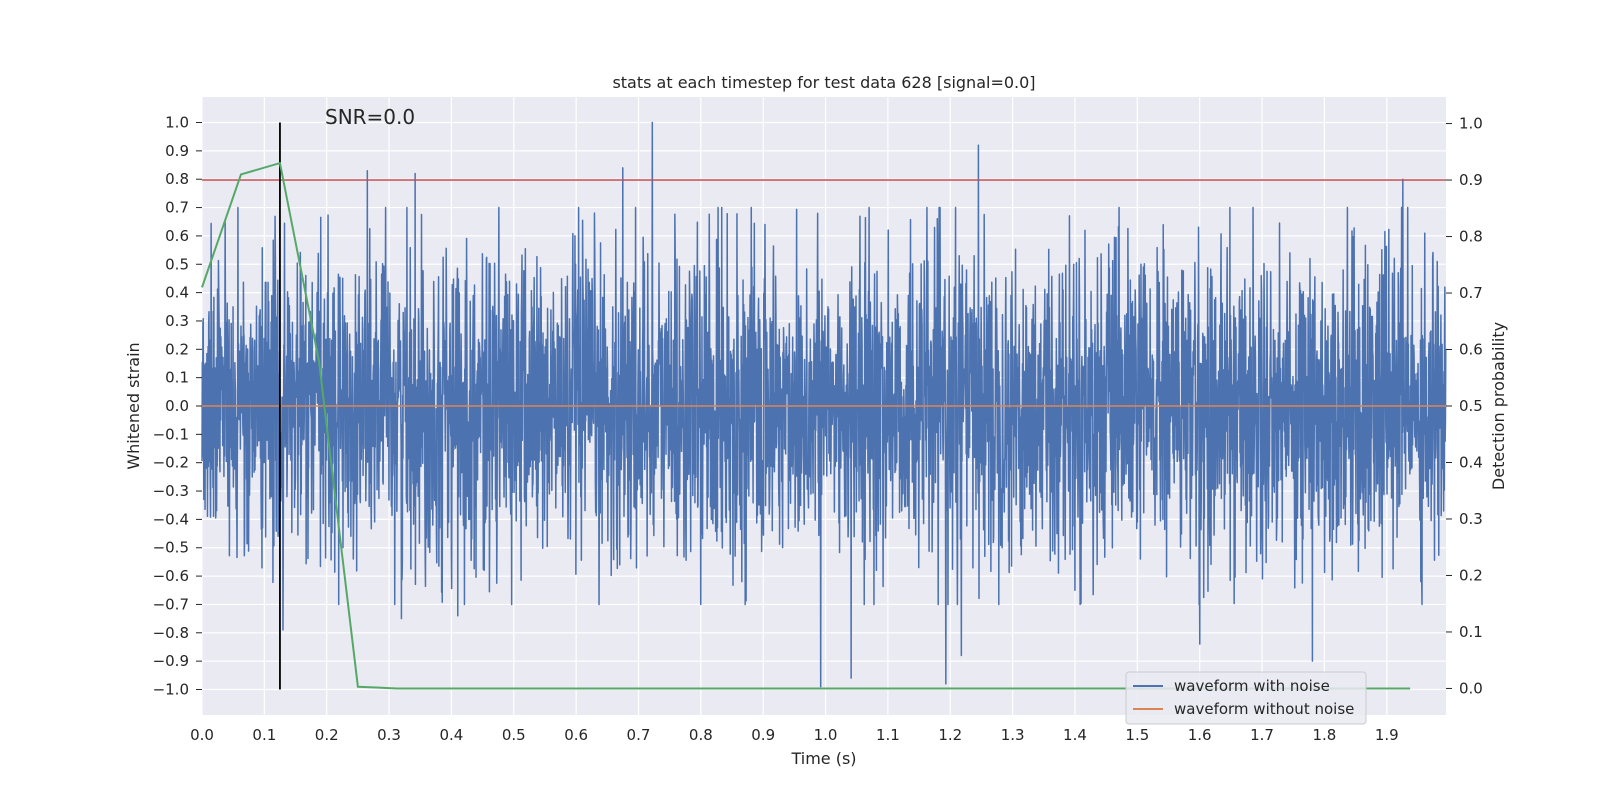 The image size is (1600, 800). Describe the element at coordinates (823, 758) in the screenshot. I see `x-axis-label: Time (s)` at that location.